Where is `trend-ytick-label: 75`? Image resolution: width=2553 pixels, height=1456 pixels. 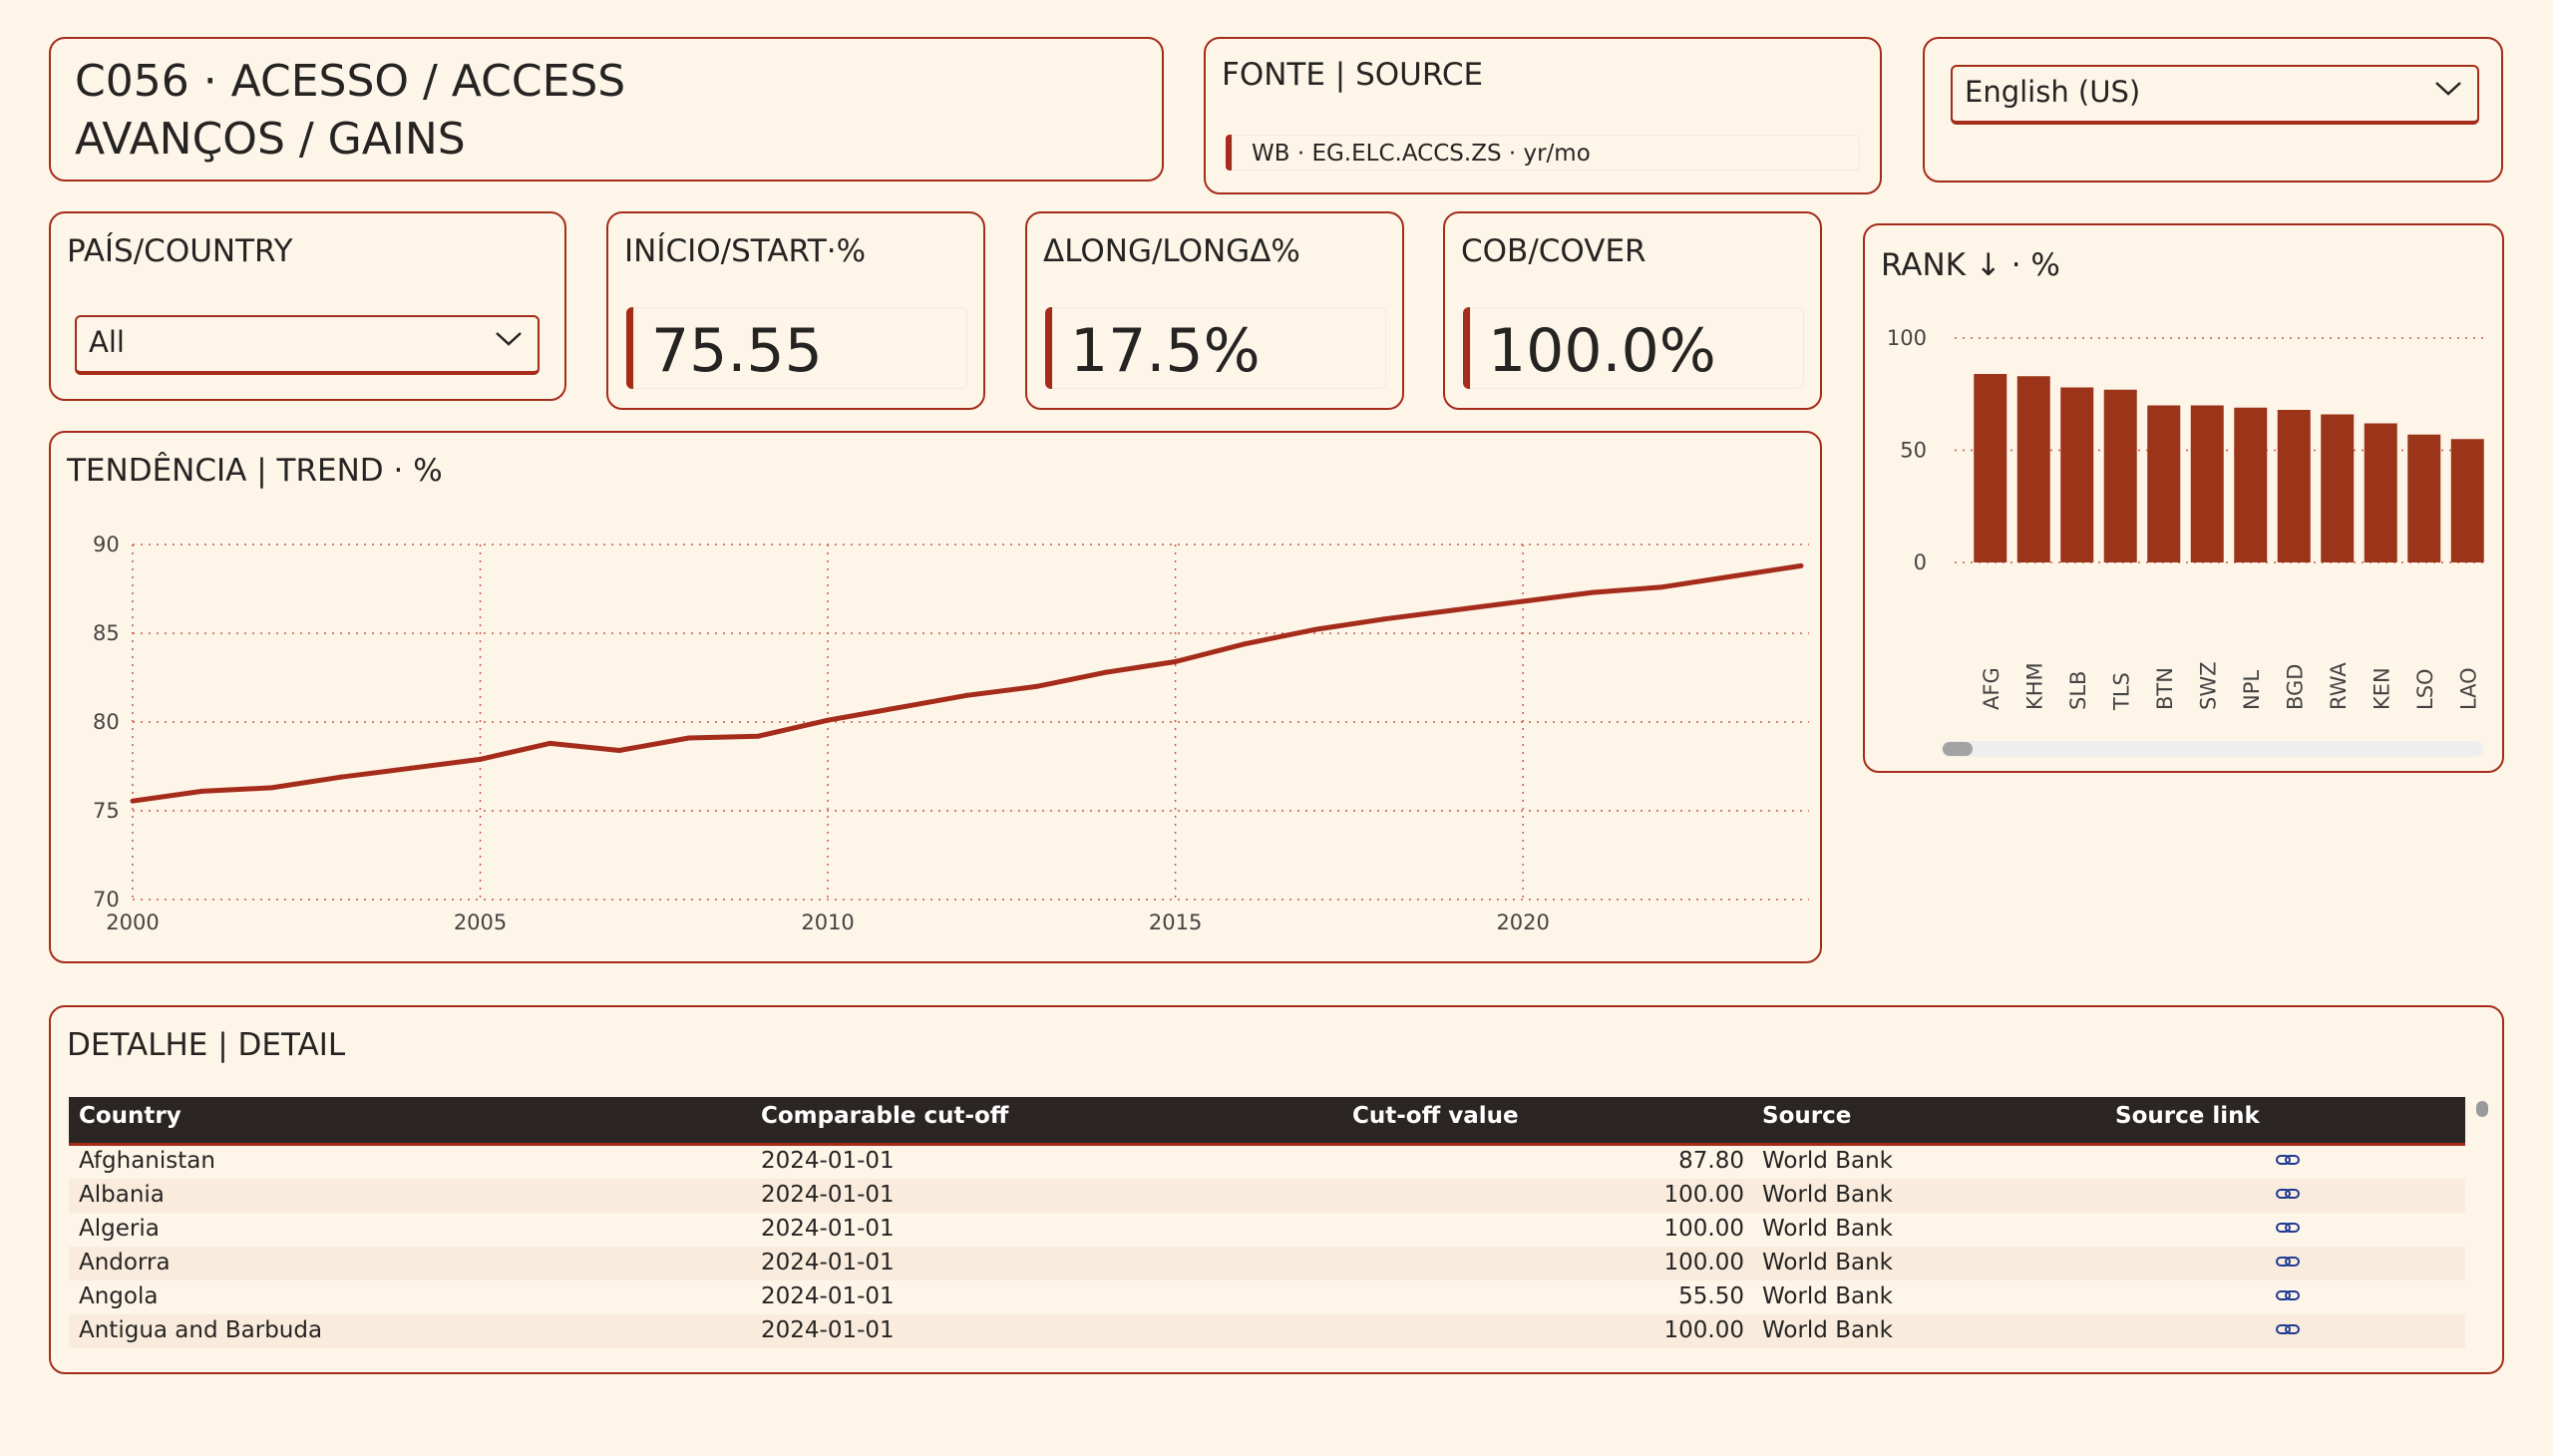
trend-ytick-label: 75 is located at coordinates (106, 811).